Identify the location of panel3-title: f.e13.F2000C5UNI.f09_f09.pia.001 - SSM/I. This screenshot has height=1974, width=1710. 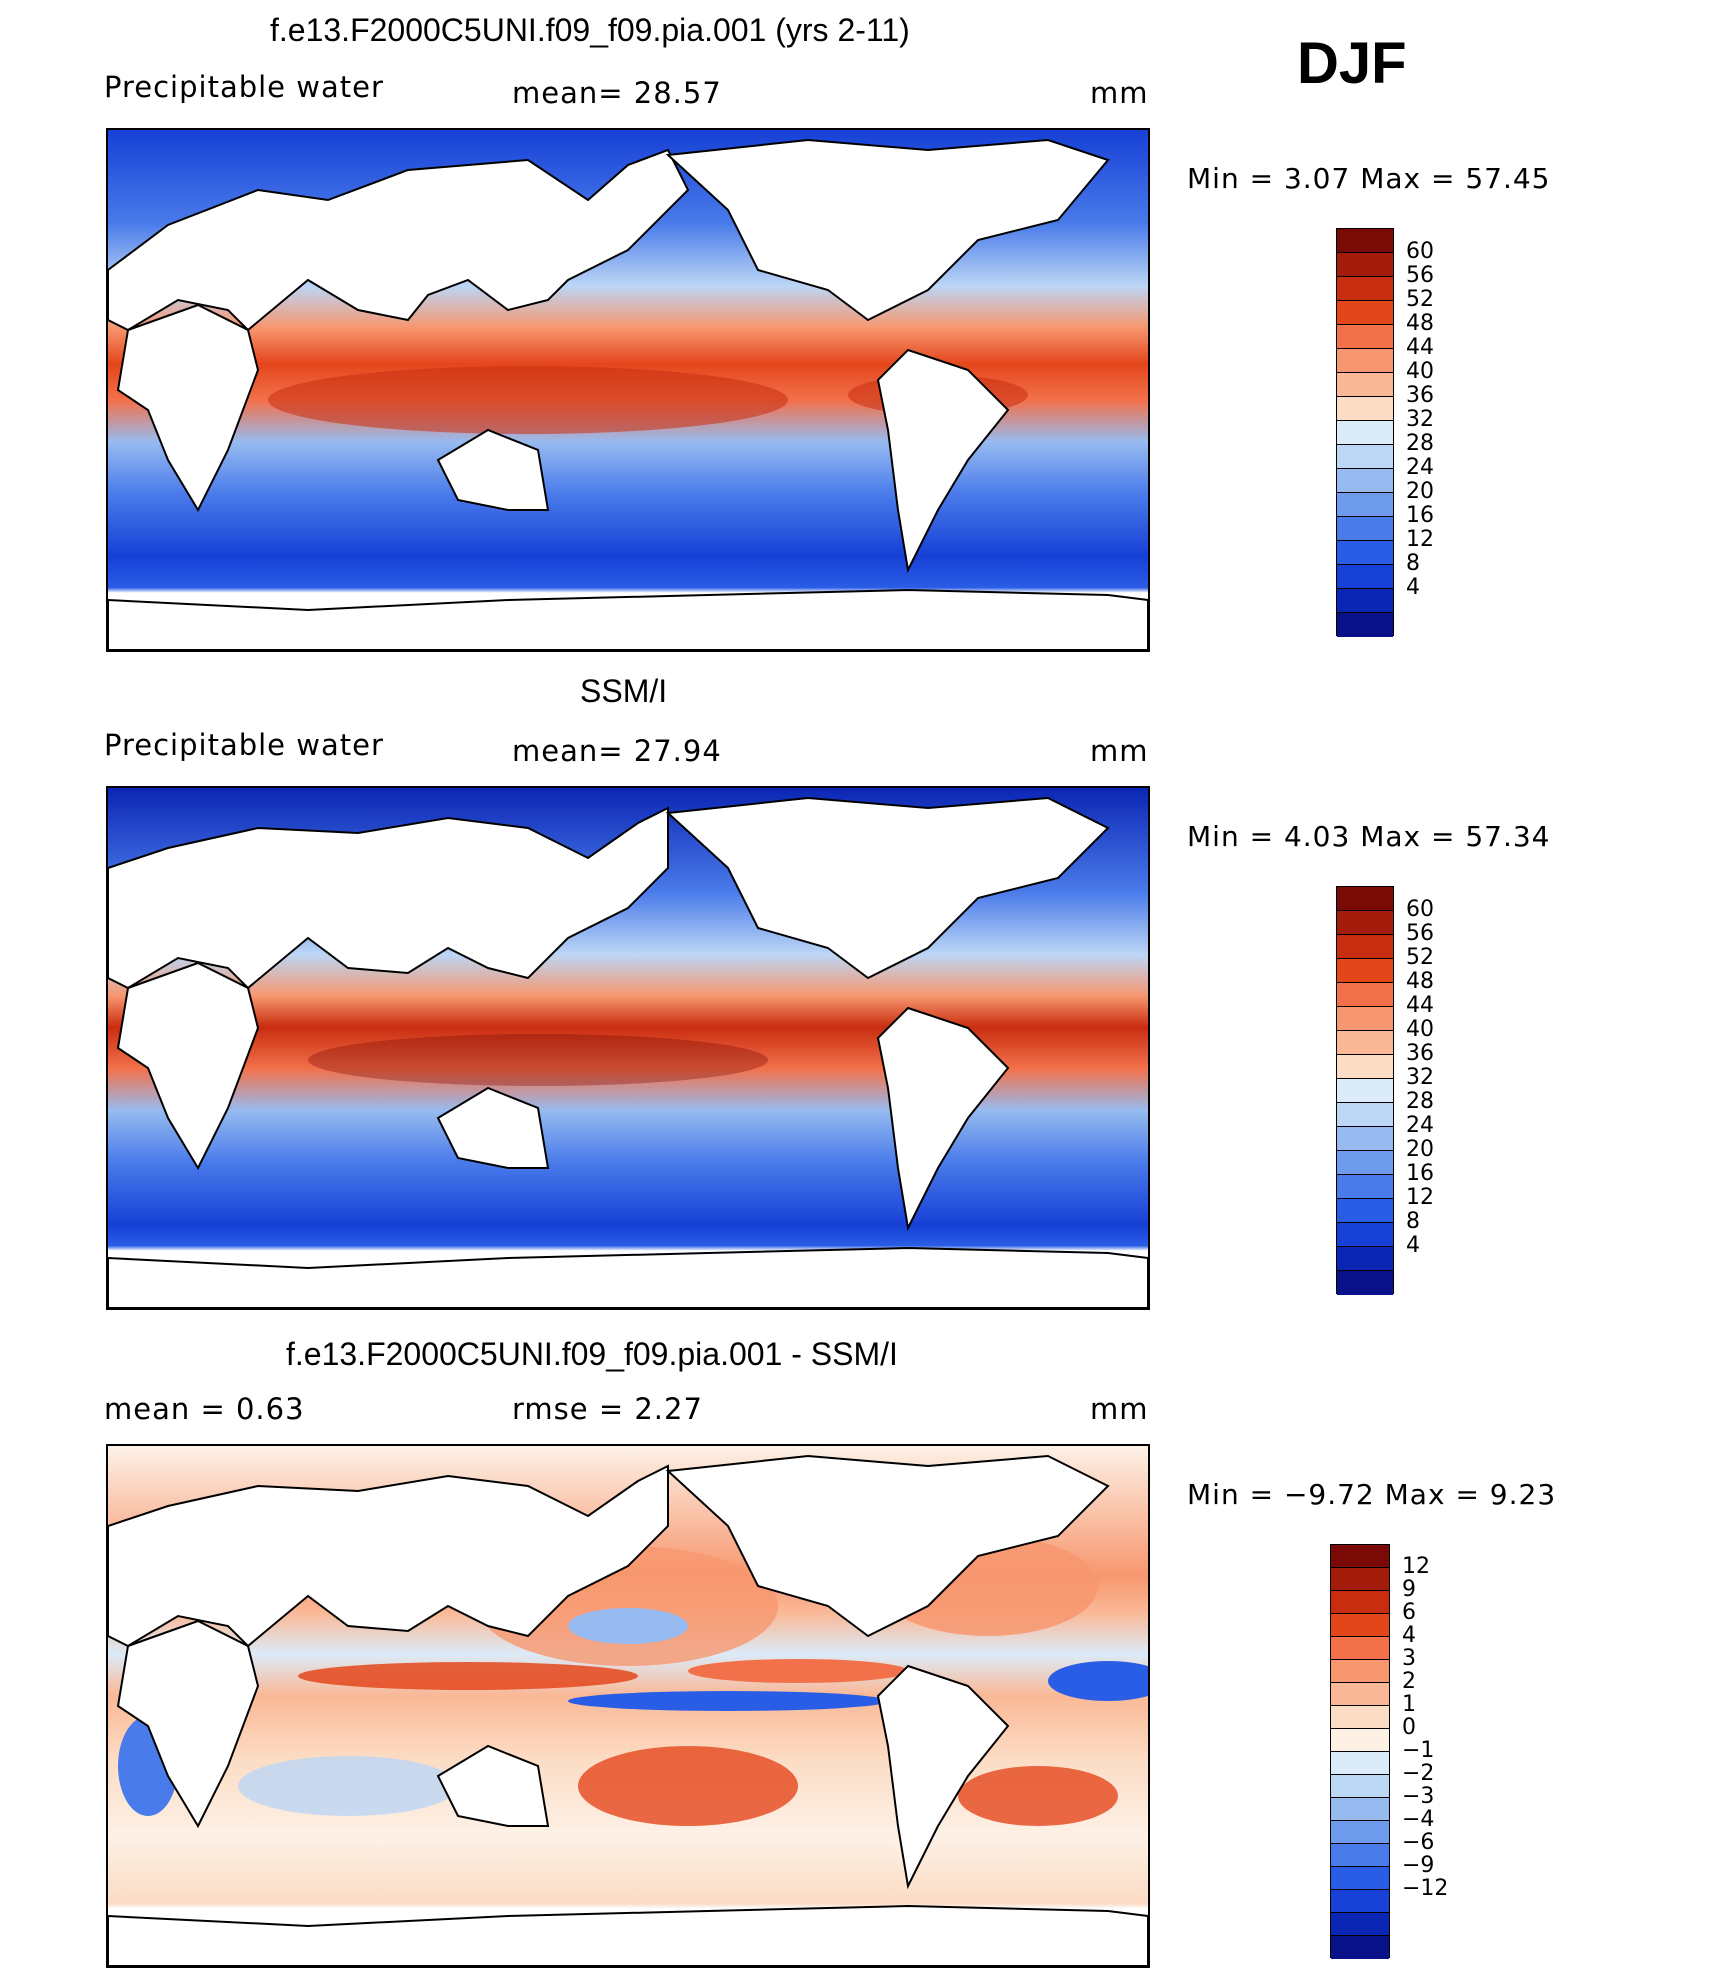
(592, 1354).